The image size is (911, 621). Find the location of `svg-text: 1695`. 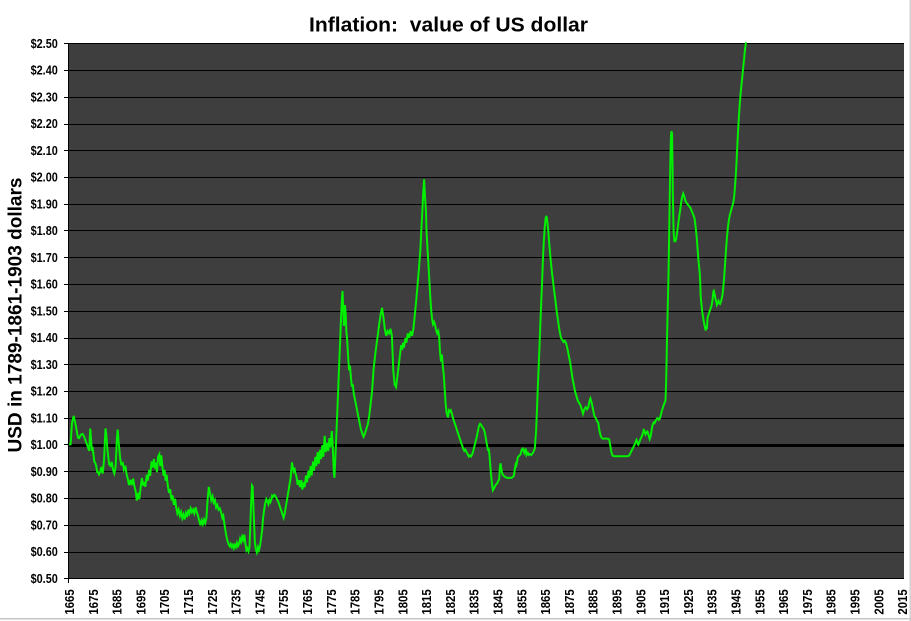

svg-text: 1695 is located at coordinates (140, 601).